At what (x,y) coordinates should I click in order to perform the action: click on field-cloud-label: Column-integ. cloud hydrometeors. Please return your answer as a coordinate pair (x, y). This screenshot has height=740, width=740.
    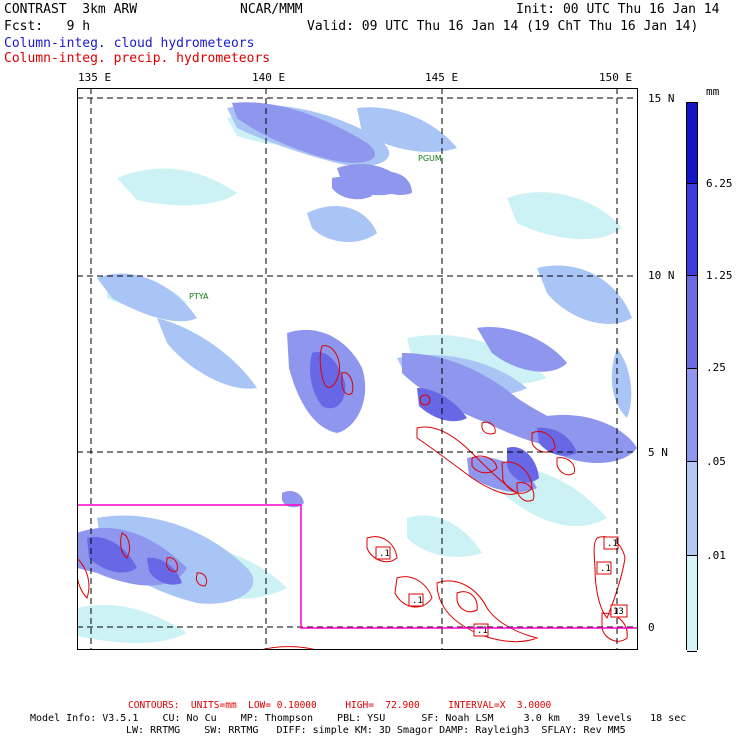
    Looking at the image, I should click on (129, 43).